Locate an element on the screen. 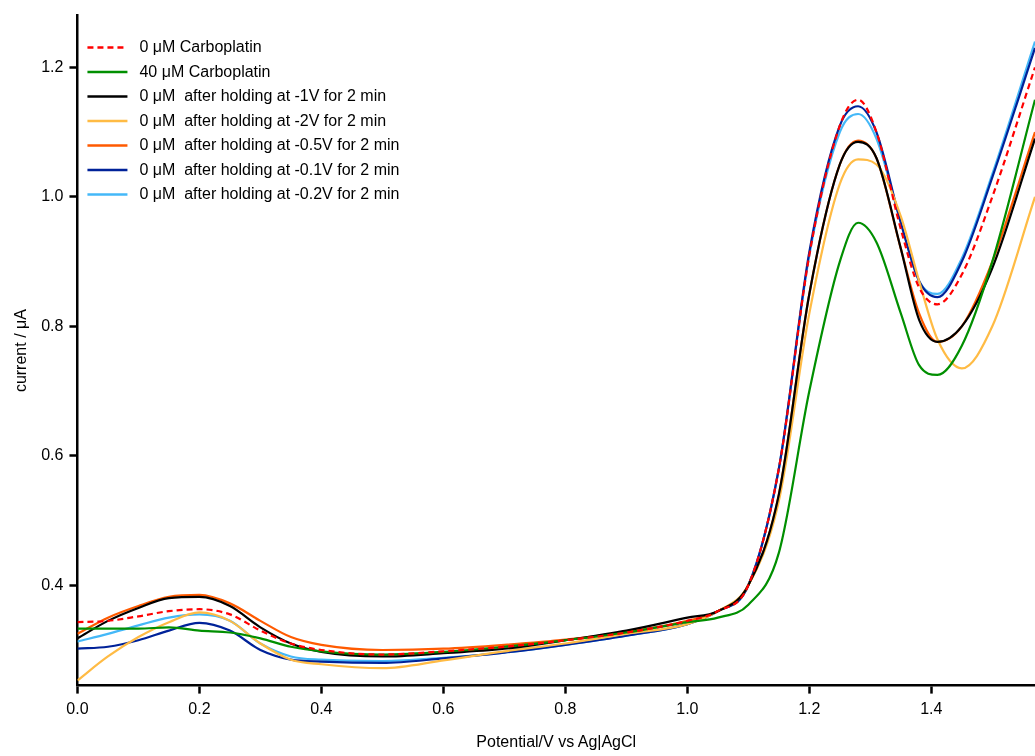 The width and height of the screenshot is (1035, 756). legend-label: 0 μM after holding at -0.5V for 2 min is located at coordinates (269, 145).